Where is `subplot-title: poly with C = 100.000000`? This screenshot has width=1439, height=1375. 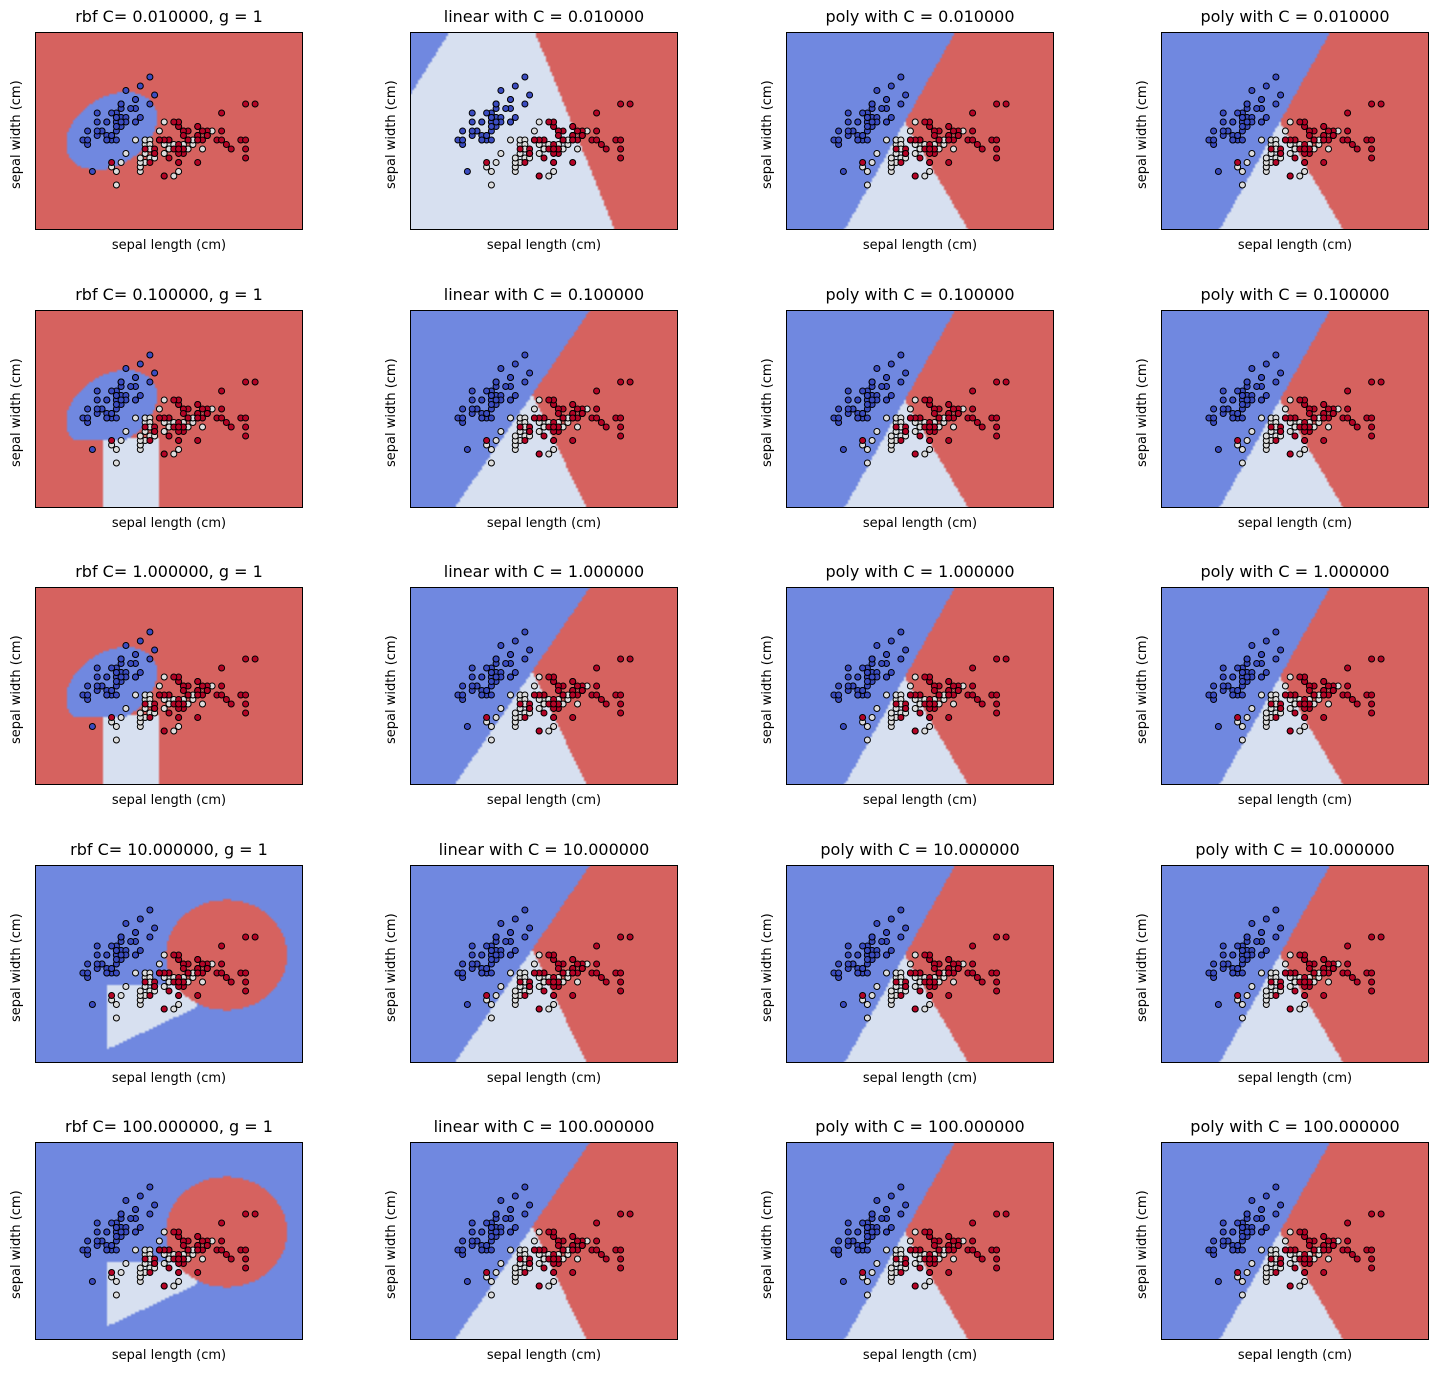 subplot-title: poly with C = 100.000000 is located at coordinates (1295, 1126).